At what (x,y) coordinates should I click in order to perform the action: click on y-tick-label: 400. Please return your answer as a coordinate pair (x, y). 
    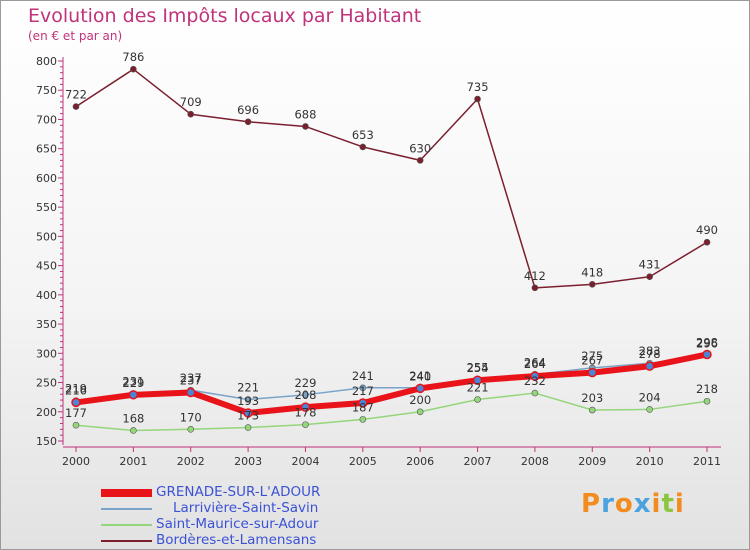
    Looking at the image, I should click on (46, 295).